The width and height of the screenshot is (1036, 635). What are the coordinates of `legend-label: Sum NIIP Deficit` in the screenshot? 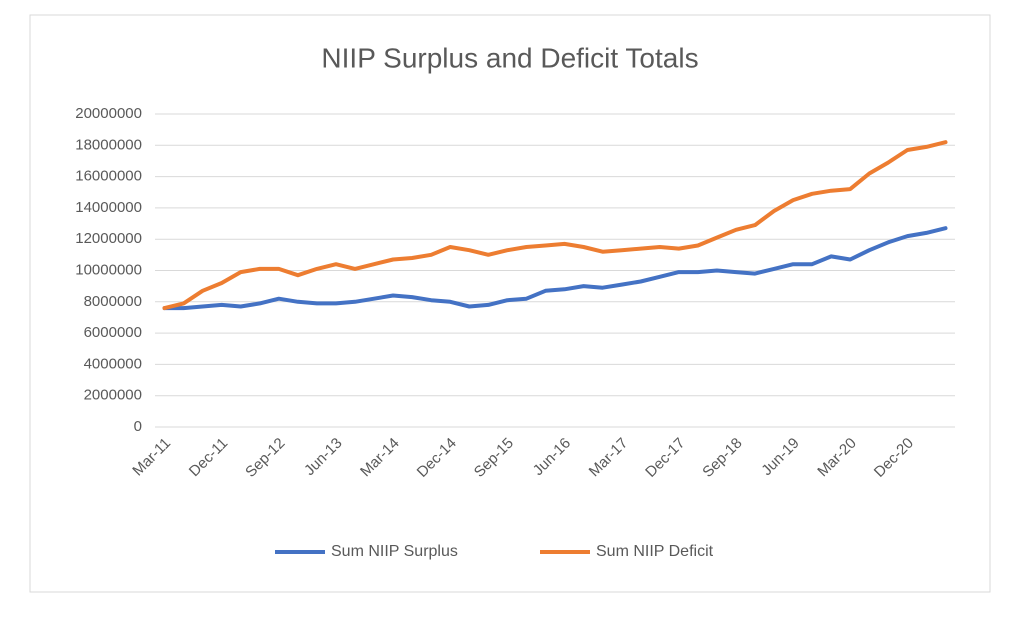 It's located at (655, 551).